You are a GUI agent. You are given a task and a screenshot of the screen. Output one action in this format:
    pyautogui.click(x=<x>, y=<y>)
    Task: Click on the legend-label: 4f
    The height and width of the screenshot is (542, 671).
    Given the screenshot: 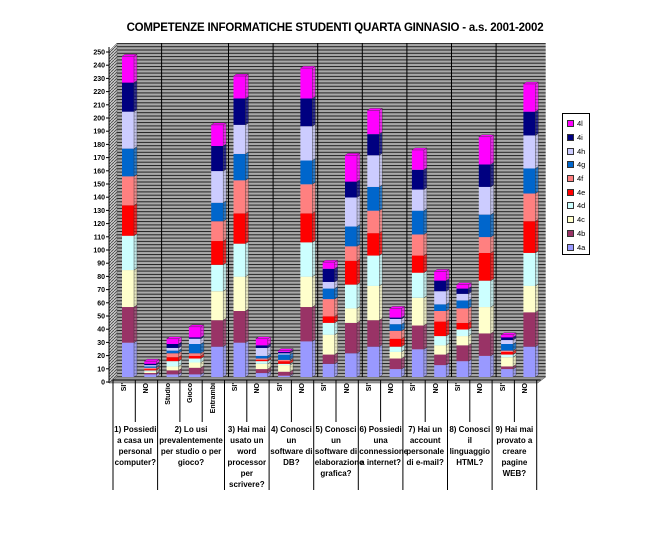 What is the action you would take?
    pyautogui.click(x=580, y=179)
    